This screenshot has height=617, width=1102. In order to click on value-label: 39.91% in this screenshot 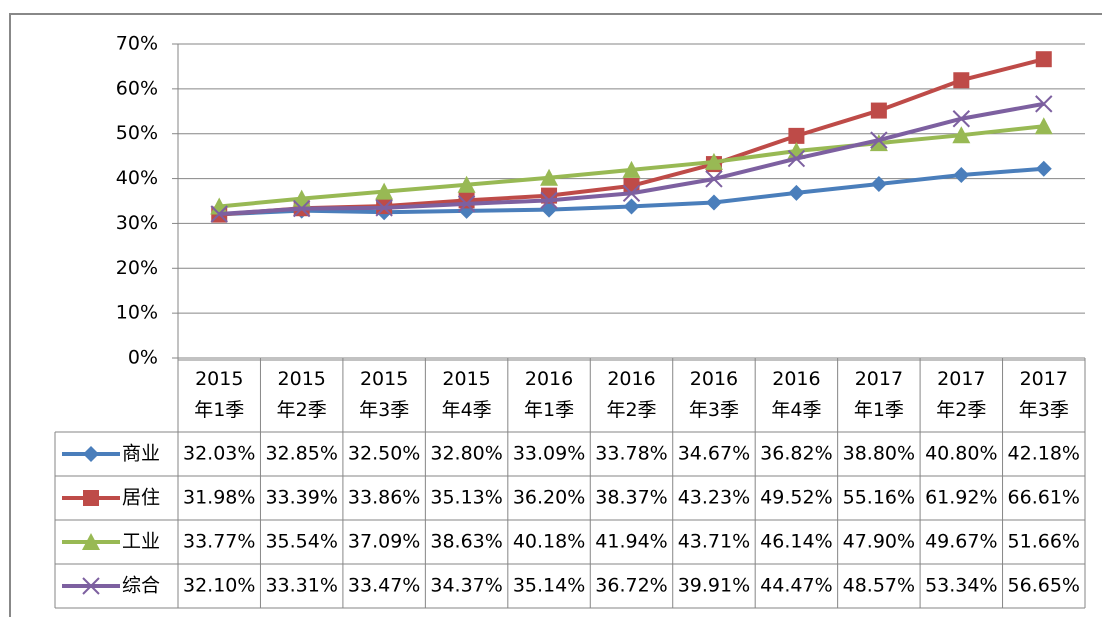, I will do `click(714, 586)`.